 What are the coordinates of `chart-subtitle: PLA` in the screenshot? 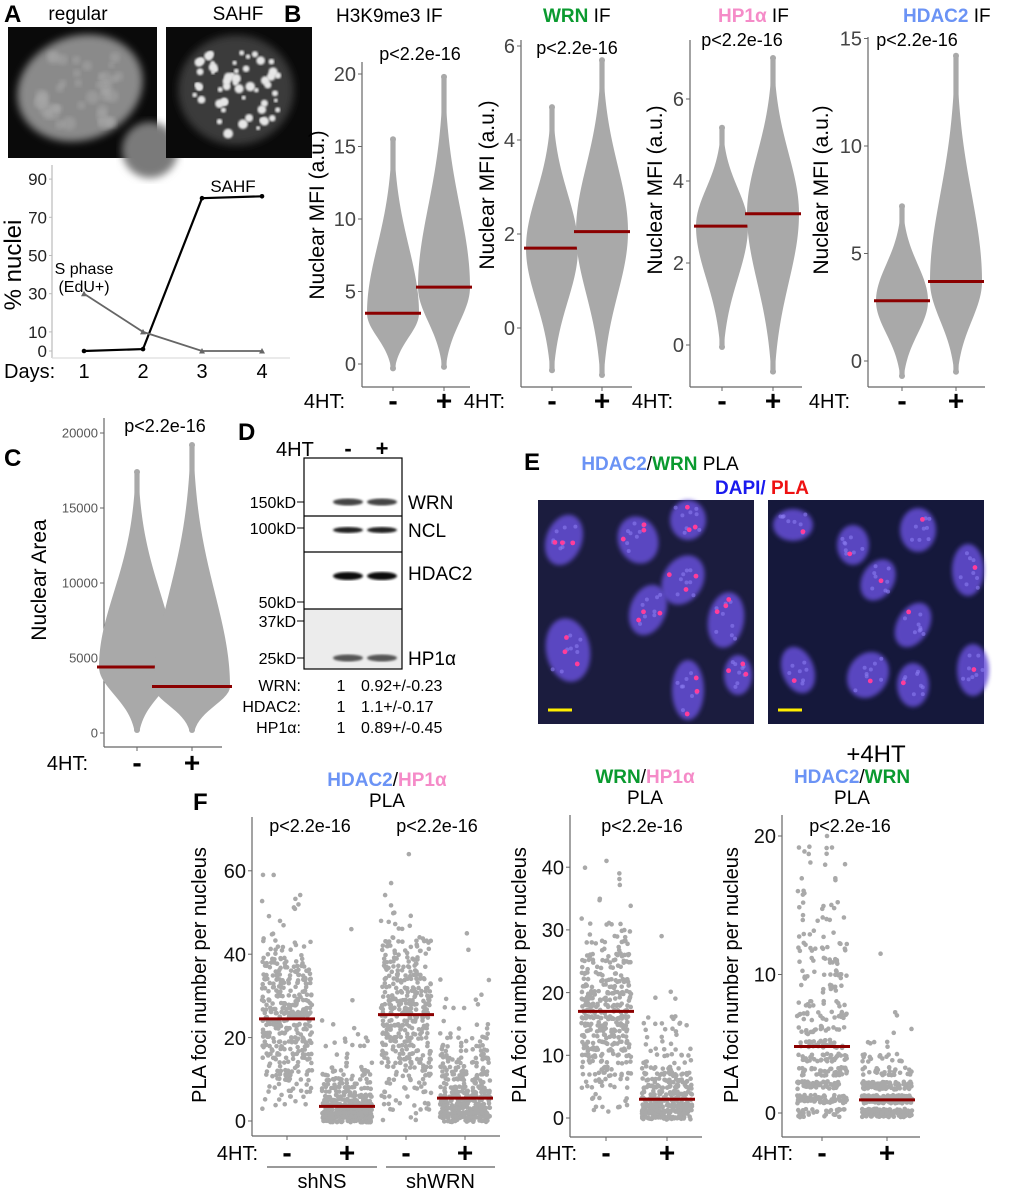 It's located at (852, 798).